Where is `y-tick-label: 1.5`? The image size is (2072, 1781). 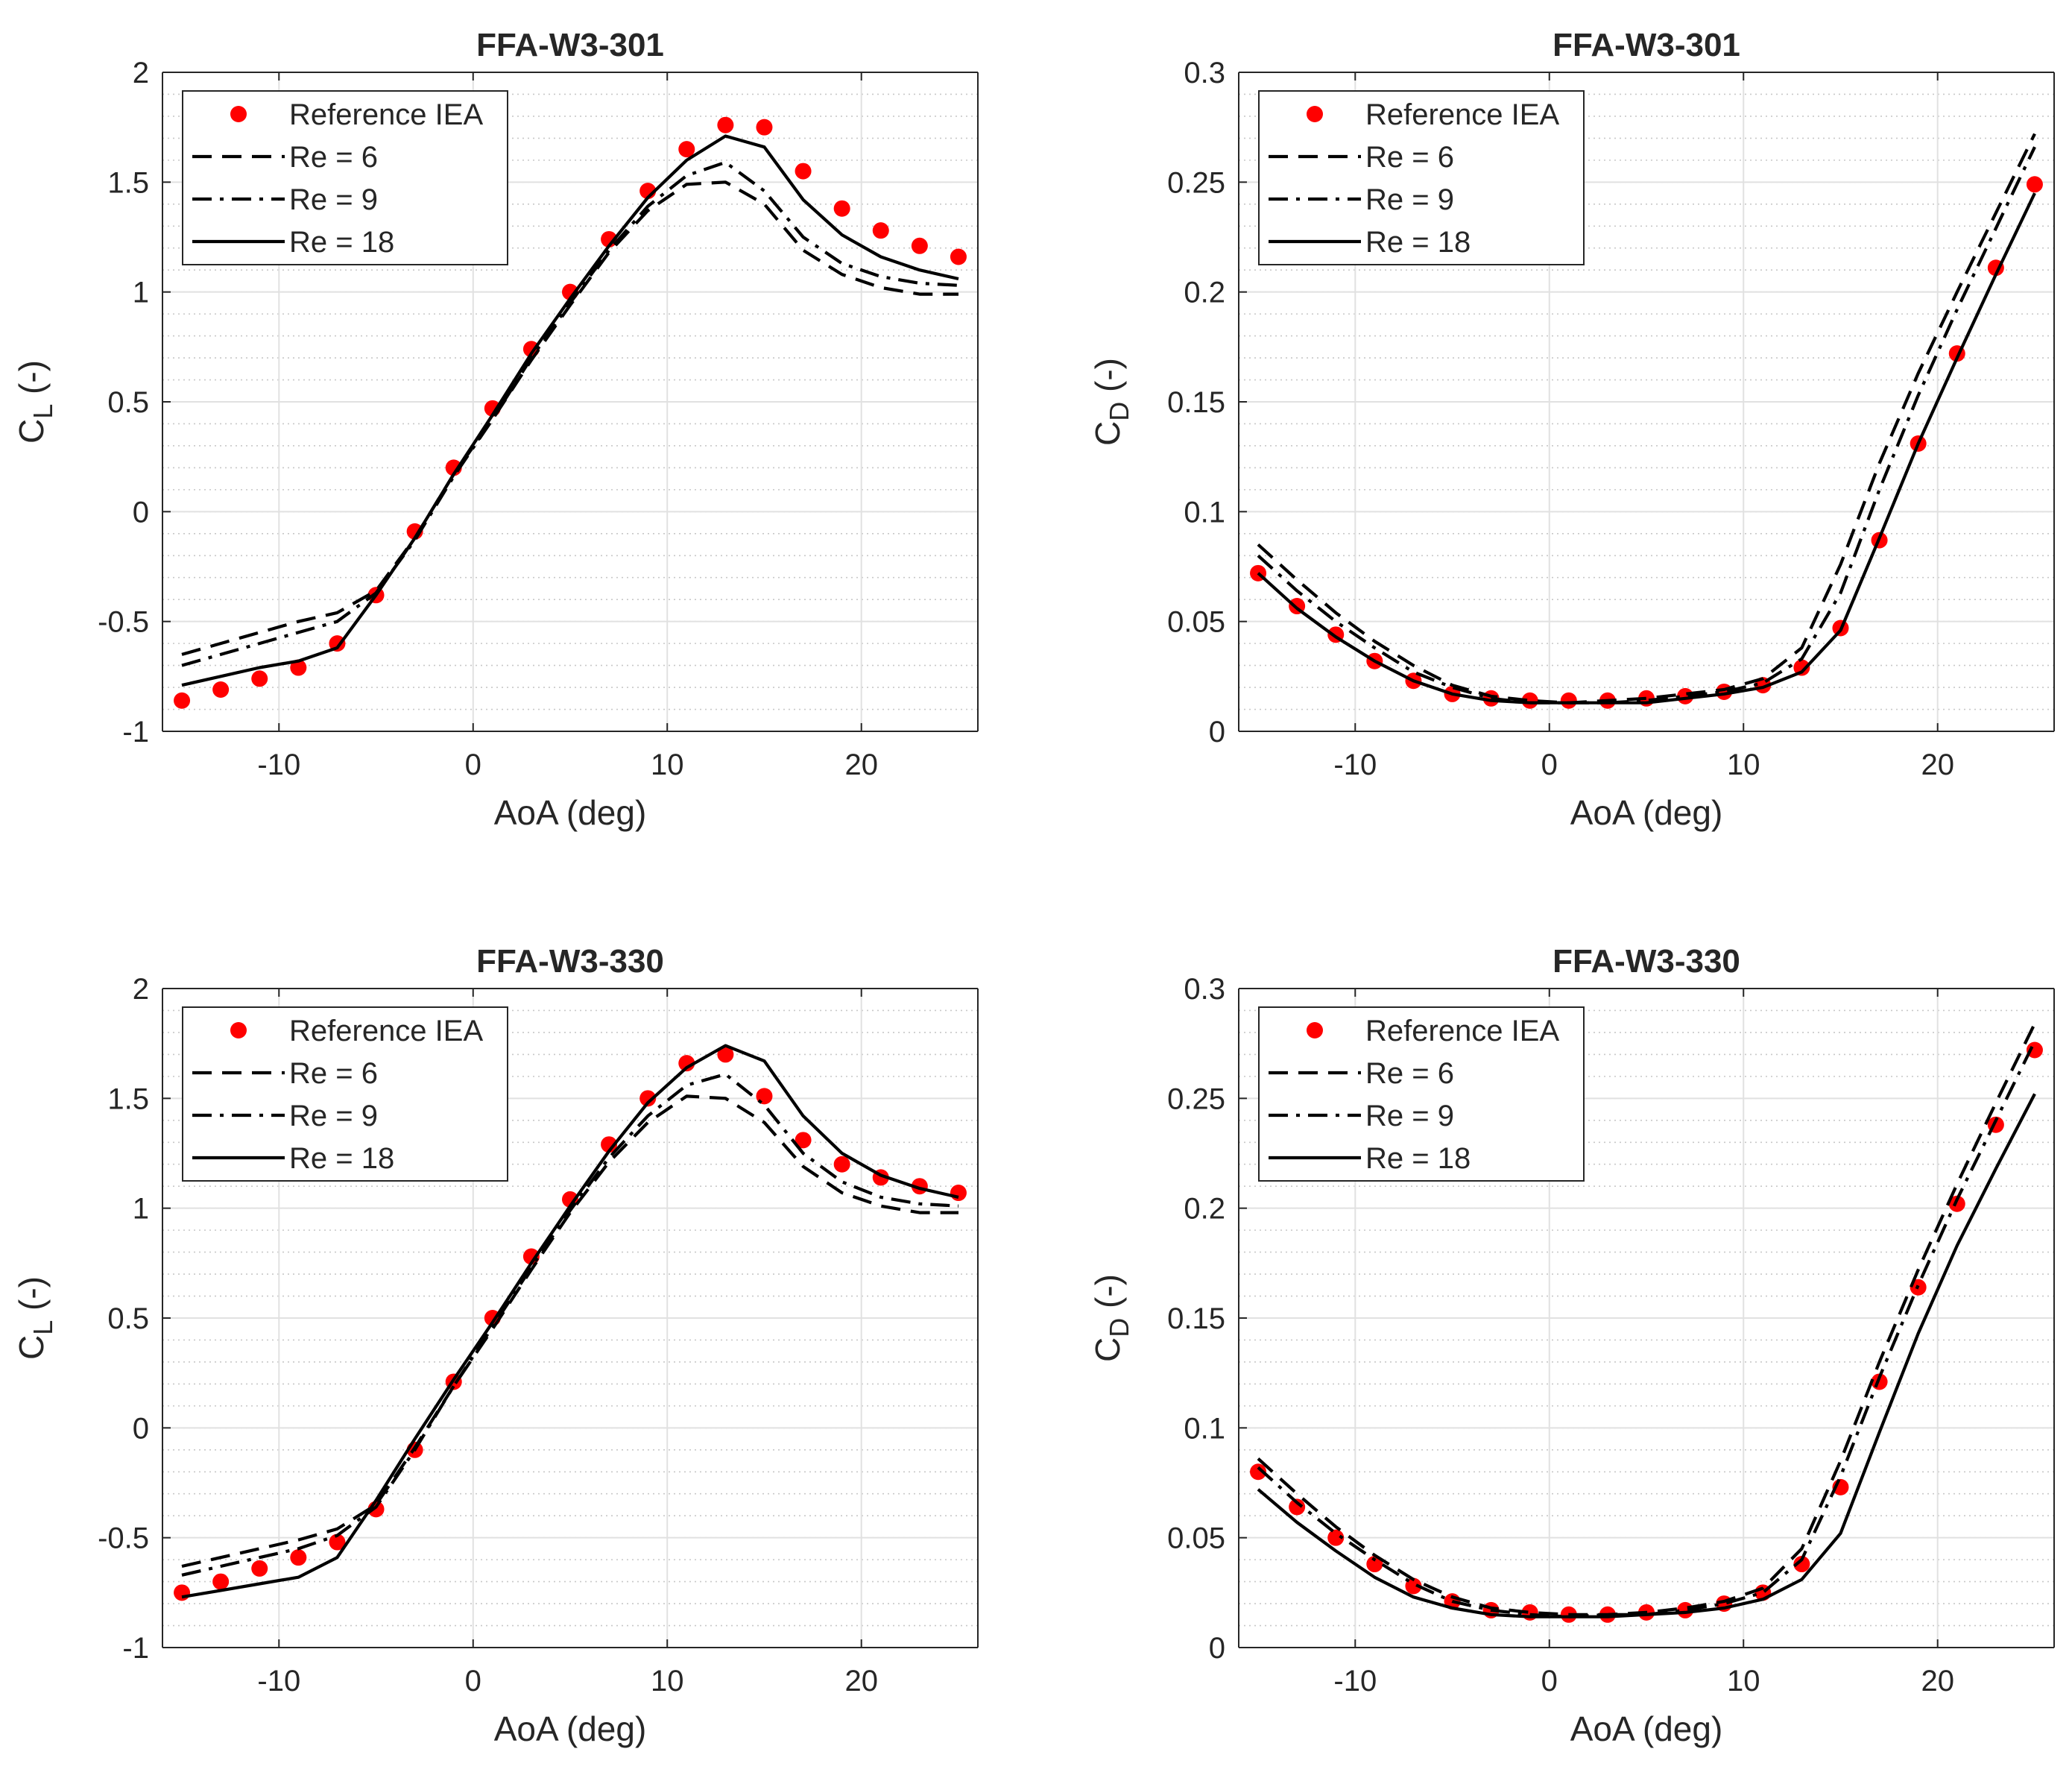
y-tick-label: 1.5 is located at coordinates (128, 183).